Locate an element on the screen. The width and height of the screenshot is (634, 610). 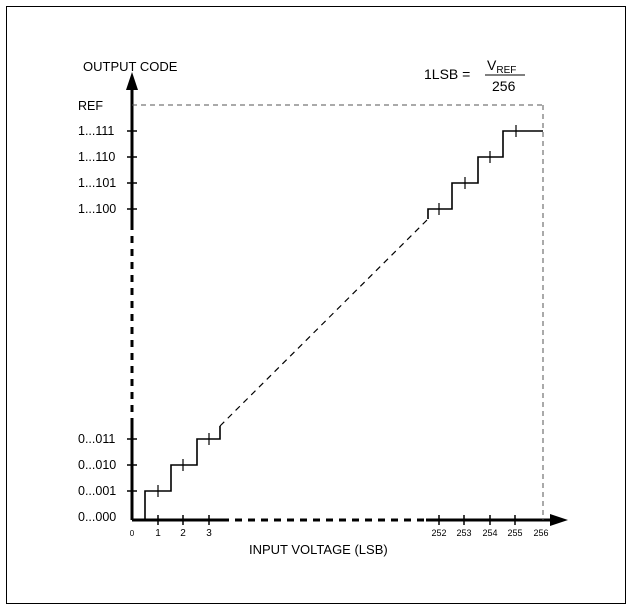
y-label-0-011: 0...011 is located at coordinates (96, 439).